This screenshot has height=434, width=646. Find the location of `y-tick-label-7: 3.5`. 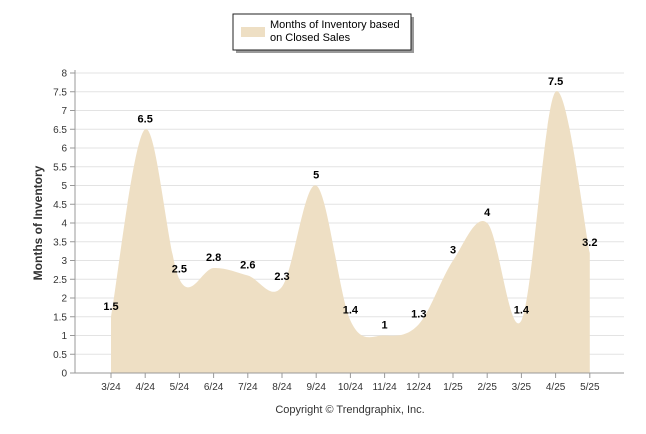

y-tick-label-7: 3.5 is located at coordinates (60, 242).